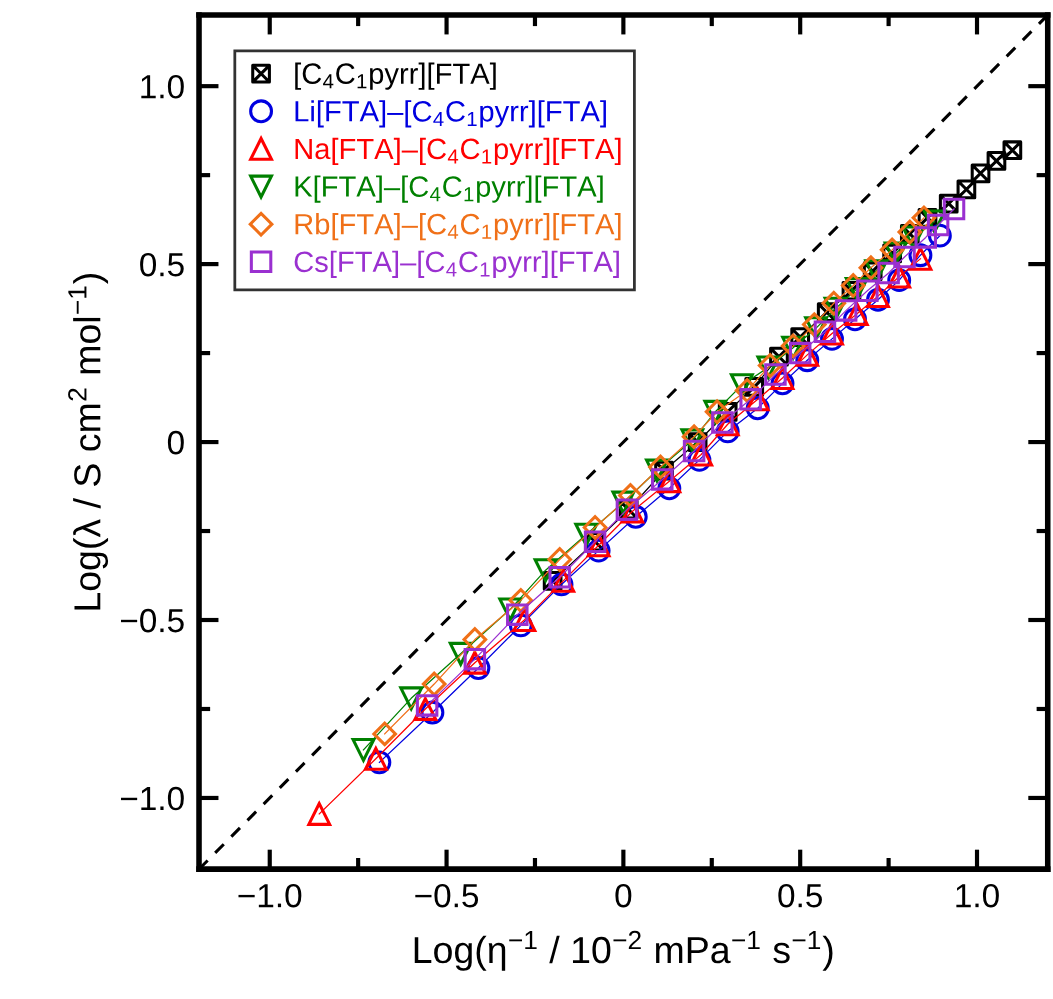  Describe the element at coordinates (270, 895) in the screenshot. I see `x-tick-label: −1.0` at that location.